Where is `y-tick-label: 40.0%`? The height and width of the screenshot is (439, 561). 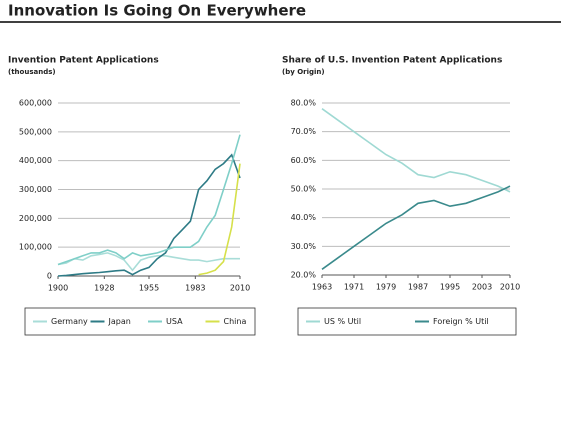
y-tick-label: 40.0% is located at coordinates (304, 217).